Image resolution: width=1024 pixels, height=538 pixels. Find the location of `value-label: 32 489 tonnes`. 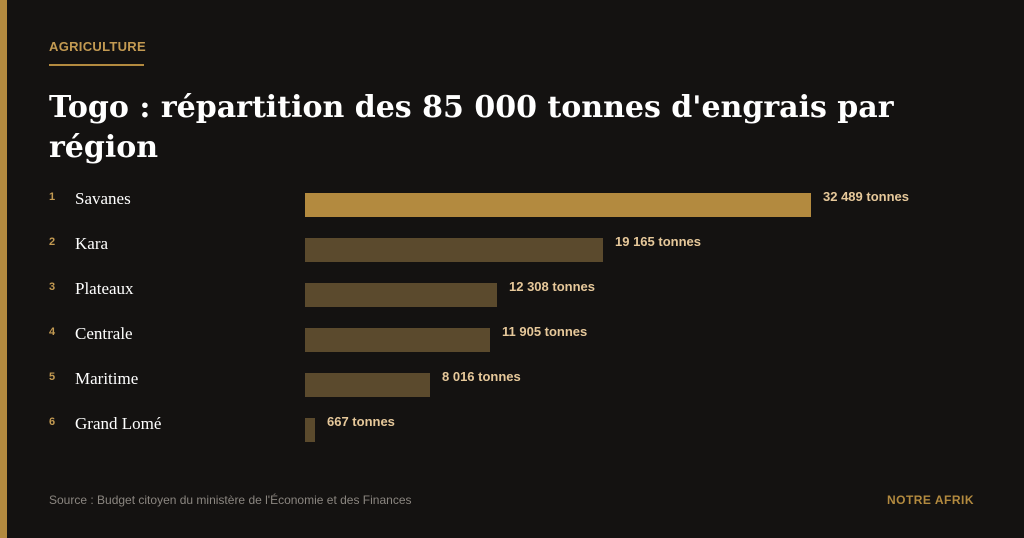

value-label: 32 489 tonnes is located at coordinates (866, 196).